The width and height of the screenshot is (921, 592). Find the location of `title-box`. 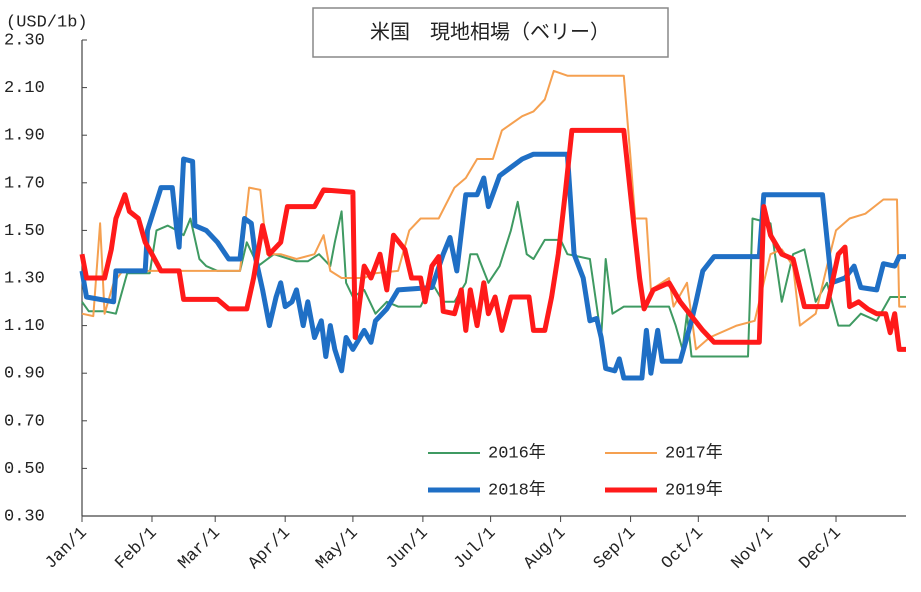

title-box is located at coordinates (490, 32).